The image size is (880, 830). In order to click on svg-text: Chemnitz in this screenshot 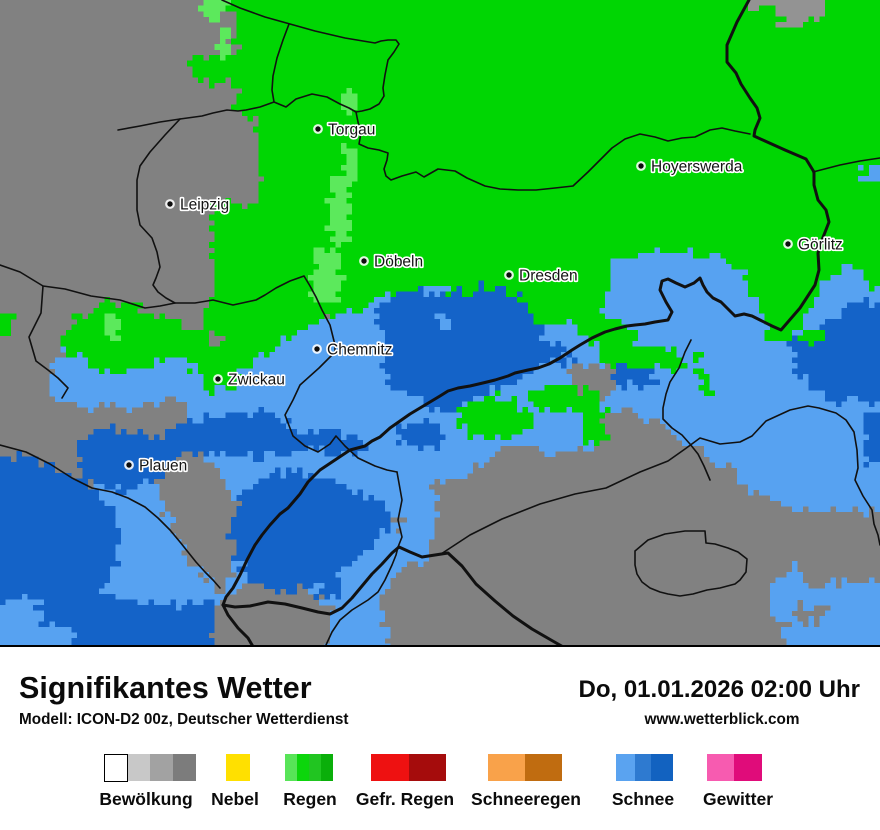, I will do `click(359, 350)`.